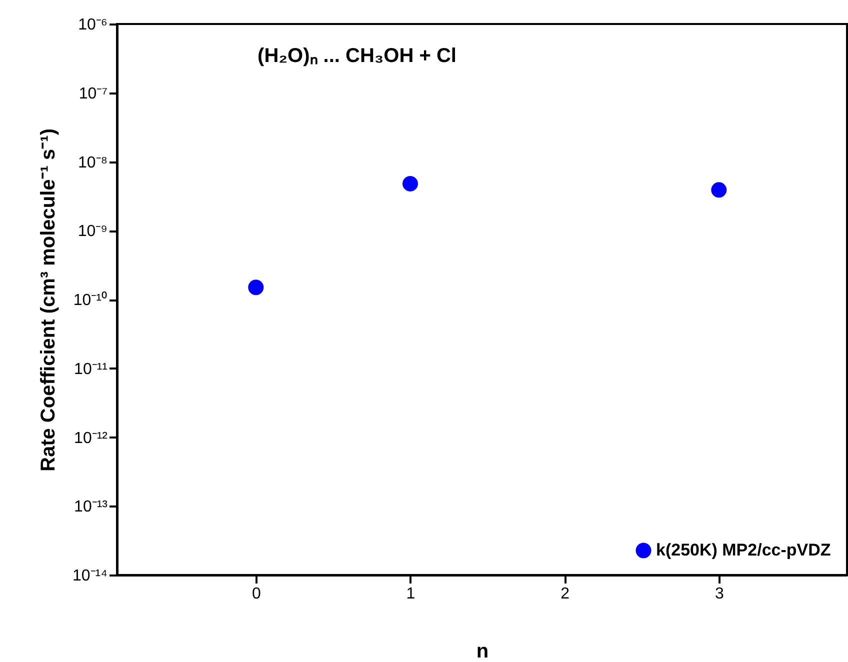 This screenshot has width=848, height=662. What do you see at coordinates (93, 231) in the screenshot?
I see `y-tick-label: 10⁻⁹` at bounding box center [93, 231].